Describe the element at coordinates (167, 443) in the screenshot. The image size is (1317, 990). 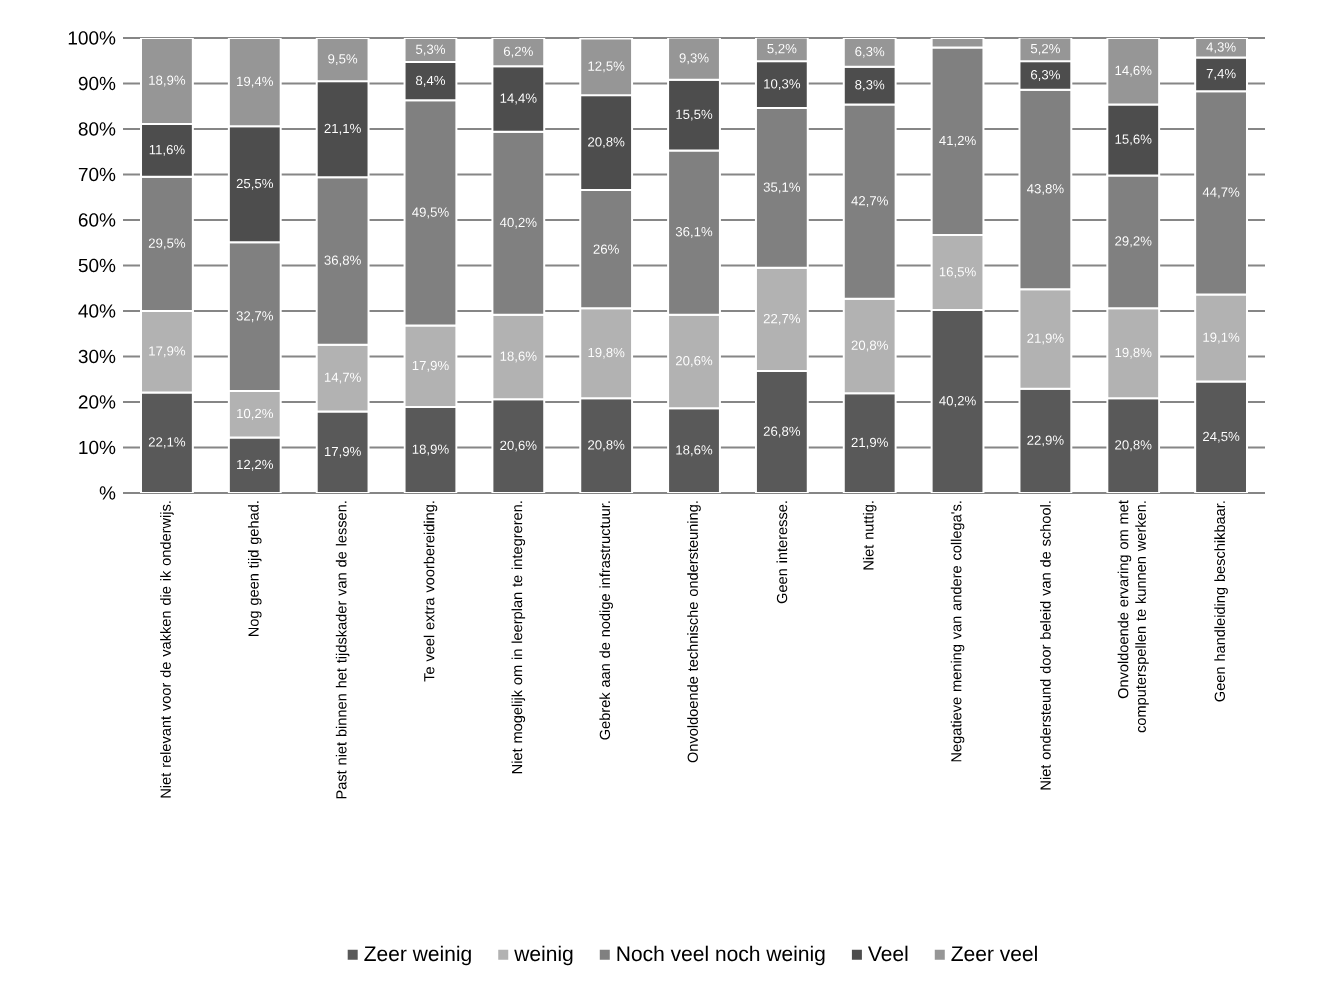
I see `data-label: 22,1%` at that location.